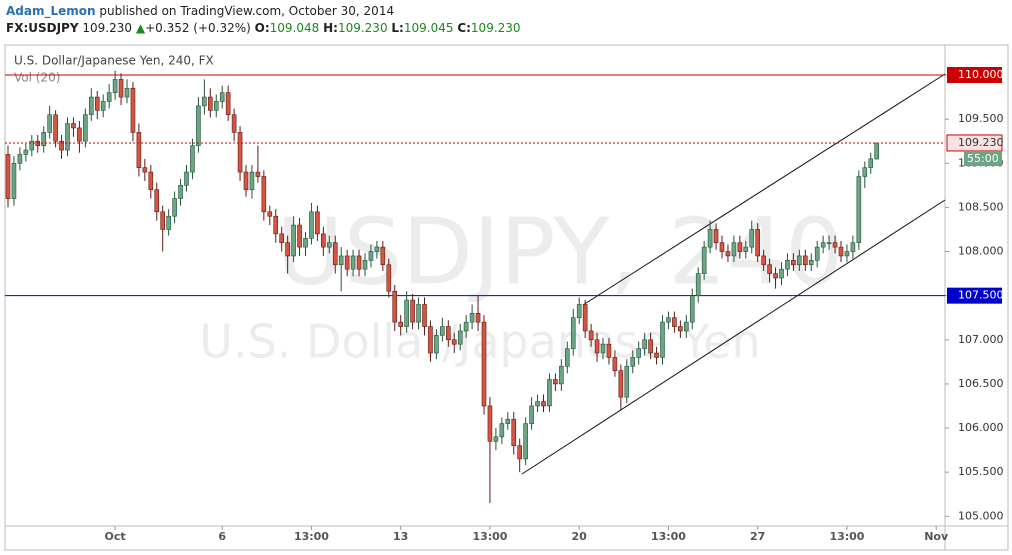 The width and height of the screenshot is (1012, 555). Describe the element at coordinates (981, 383) in the screenshot. I see `y-tick-label: 106.500` at that location.